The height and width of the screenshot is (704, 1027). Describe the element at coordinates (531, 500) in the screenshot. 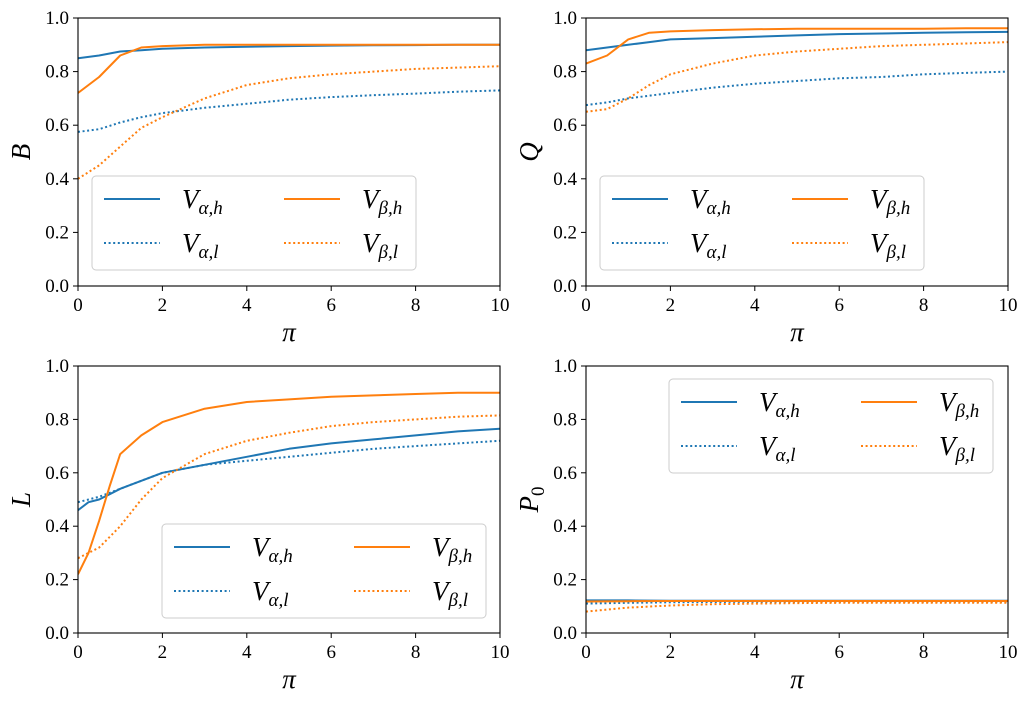

I see `y-axis-label: P0` at that location.